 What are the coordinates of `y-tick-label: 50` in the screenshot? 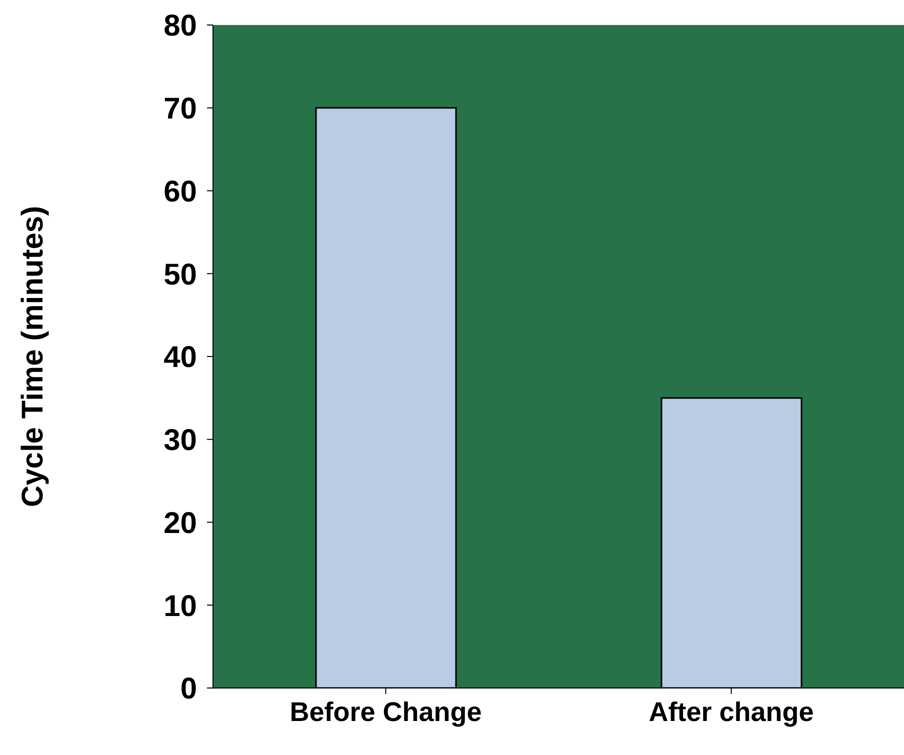 It's located at (180, 275).